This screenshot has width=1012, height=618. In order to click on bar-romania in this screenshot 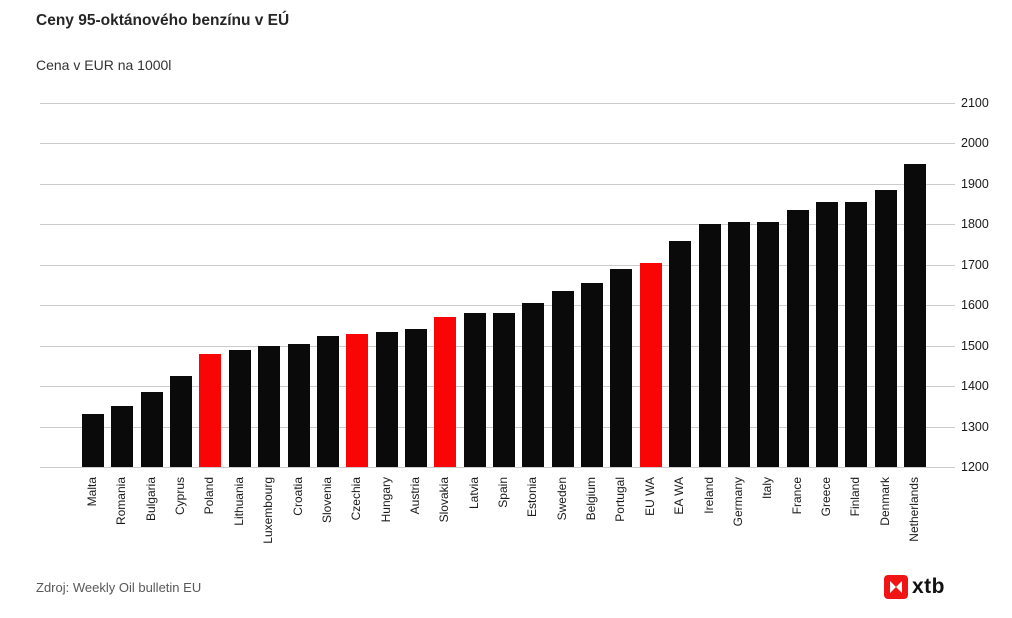, I will do `click(122, 436)`.